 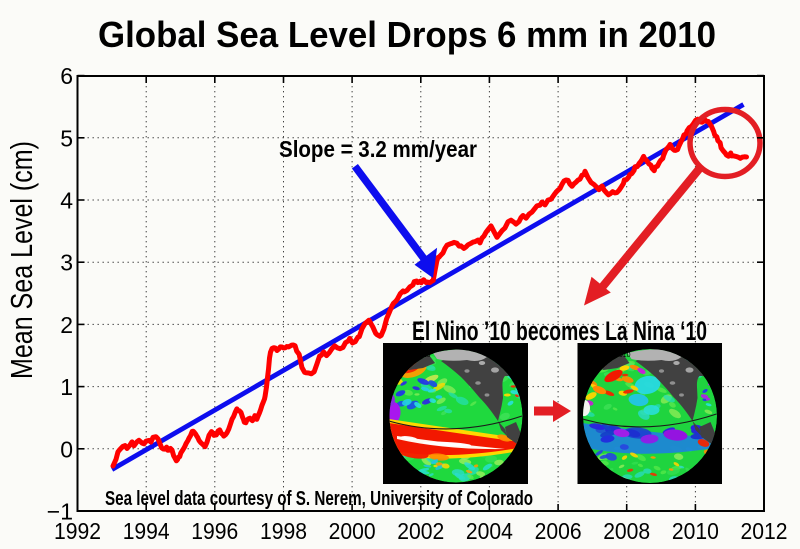 What do you see at coordinates (558, 531) in the screenshot?
I see `svg-text: 2006` at bounding box center [558, 531].